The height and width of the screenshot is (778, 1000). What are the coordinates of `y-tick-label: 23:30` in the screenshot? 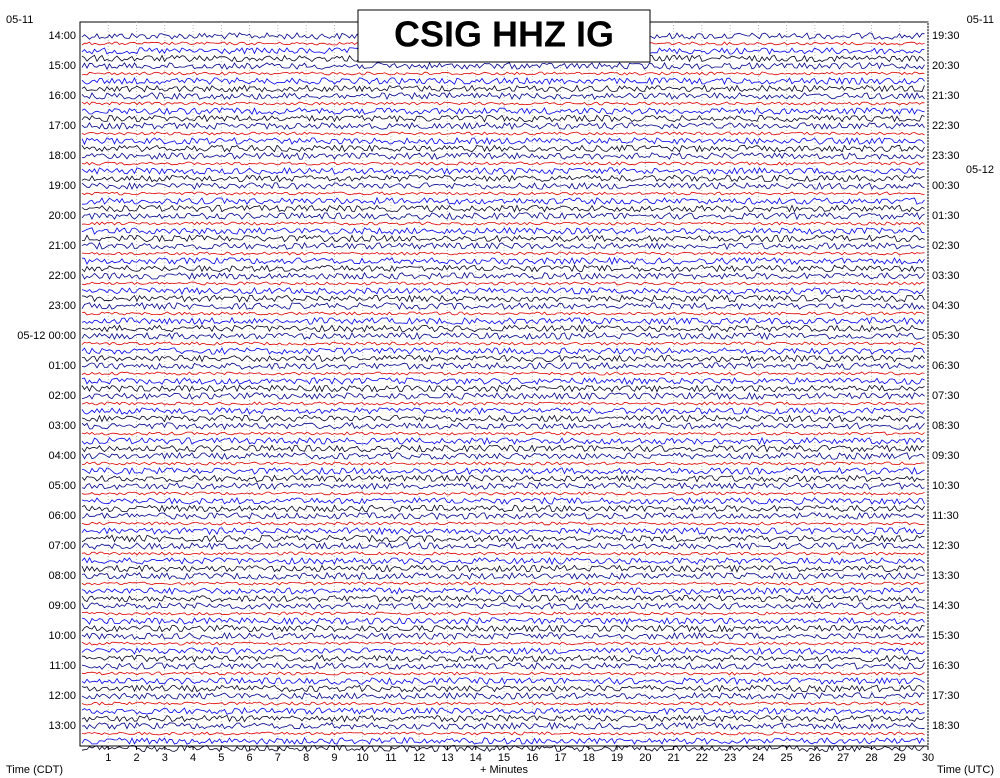 It's located at (946, 156).